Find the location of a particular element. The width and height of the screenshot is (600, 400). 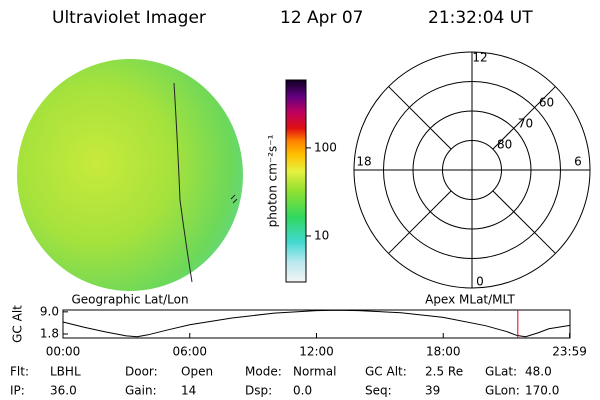

x-tick-label: 00:00 is located at coordinates (63, 352).